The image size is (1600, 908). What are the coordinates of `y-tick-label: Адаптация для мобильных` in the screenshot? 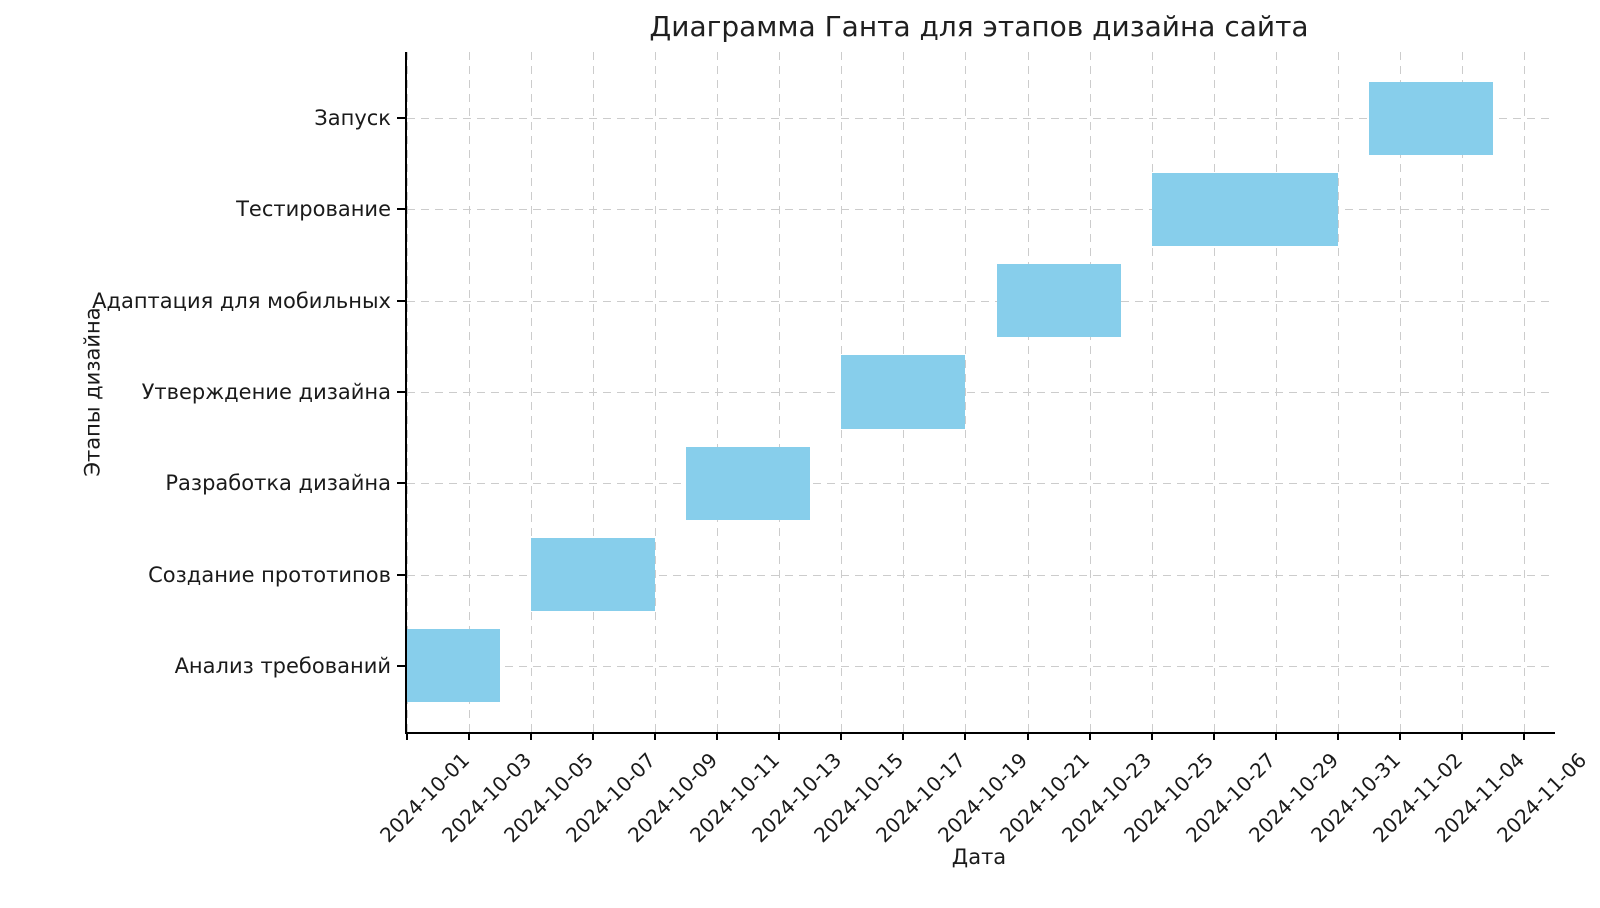 It's located at (241, 300).